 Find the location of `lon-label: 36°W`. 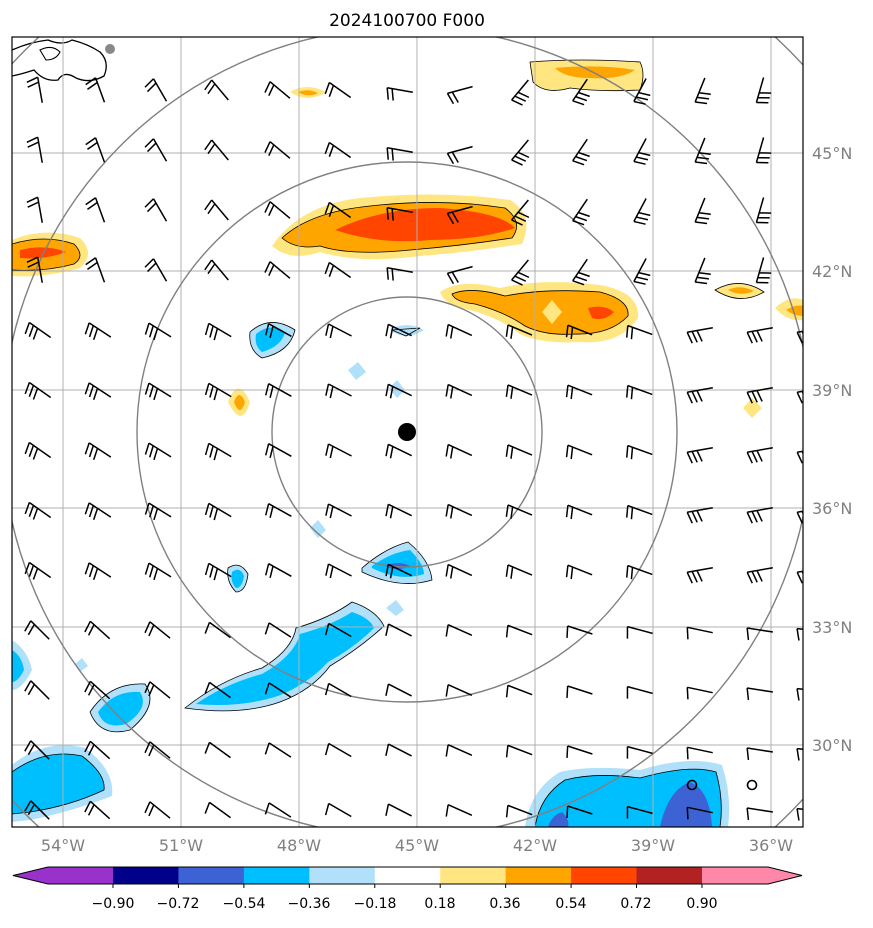

lon-label: 36°W is located at coordinates (771, 845).